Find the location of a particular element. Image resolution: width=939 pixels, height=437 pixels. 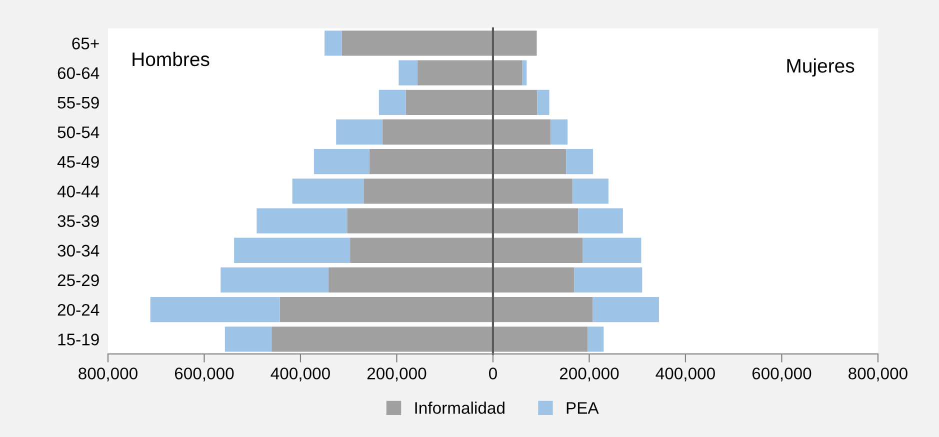

y-tick-label: 15-19 is located at coordinates (78, 340).